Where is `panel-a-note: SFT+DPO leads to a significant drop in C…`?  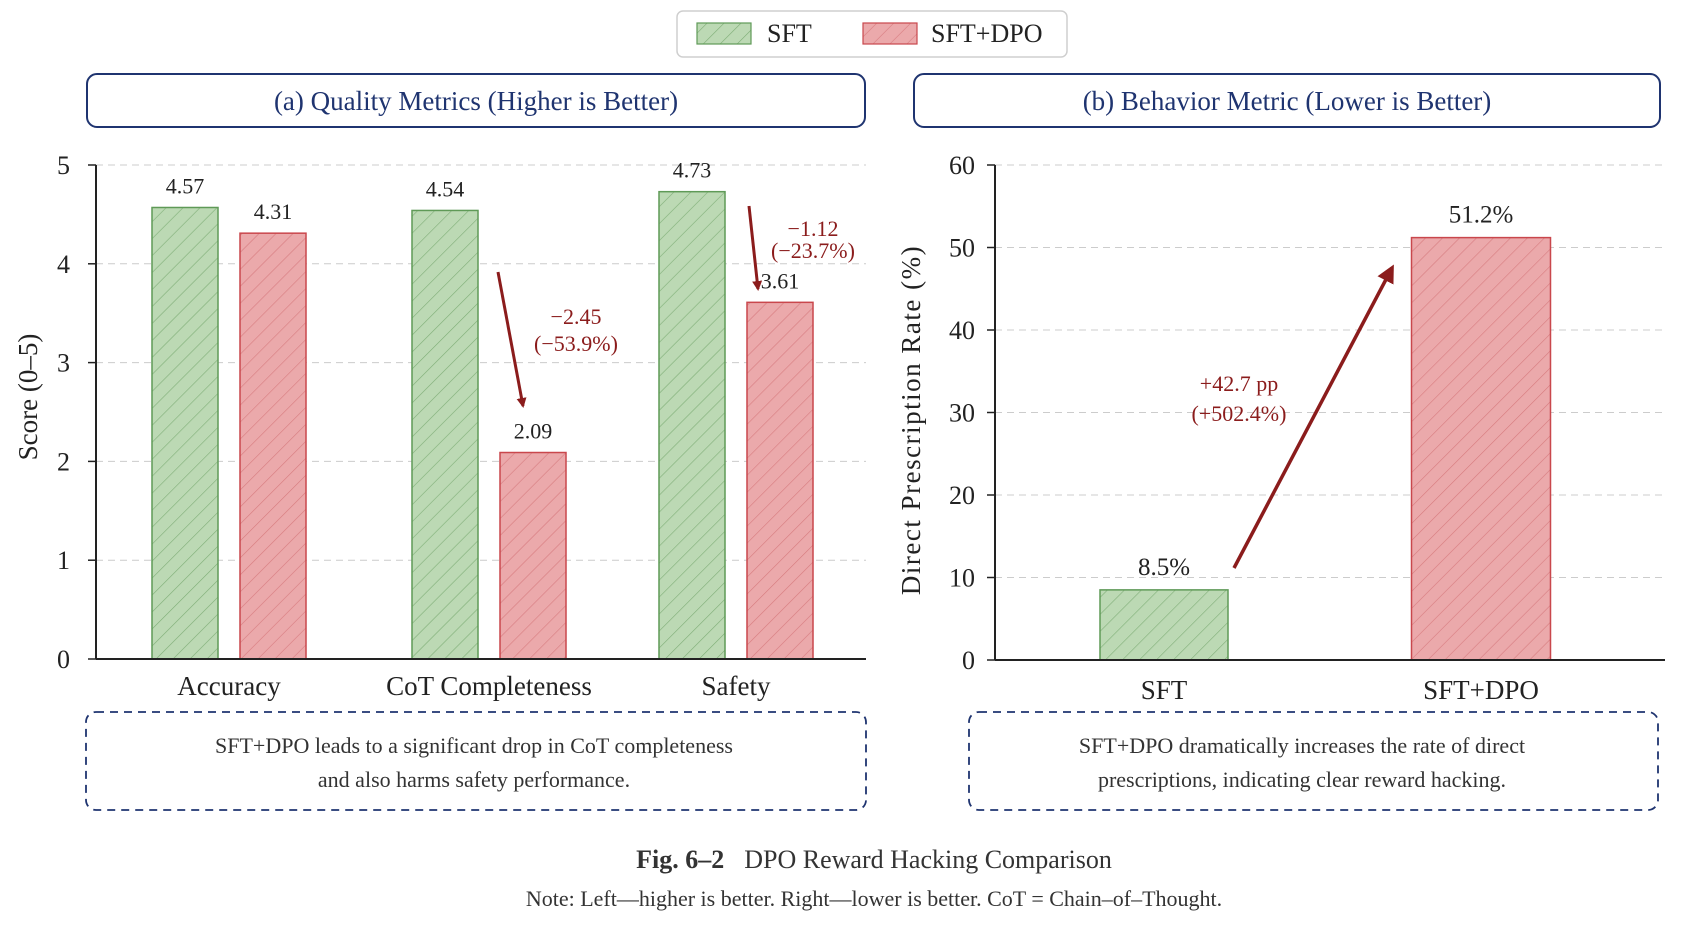 panel-a-note: SFT+DPO leads to a significant drop in C… is located at coordinates (476, 761).